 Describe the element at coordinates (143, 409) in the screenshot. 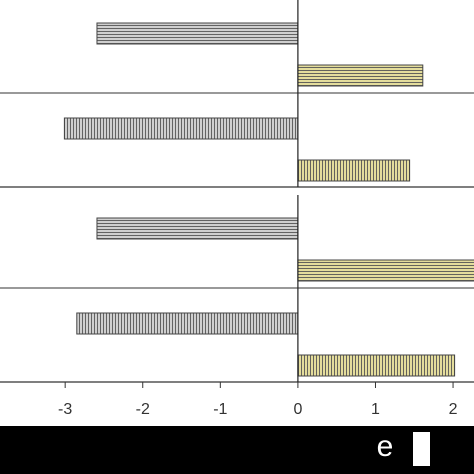

I see `x-tick-label: -2` at that location.